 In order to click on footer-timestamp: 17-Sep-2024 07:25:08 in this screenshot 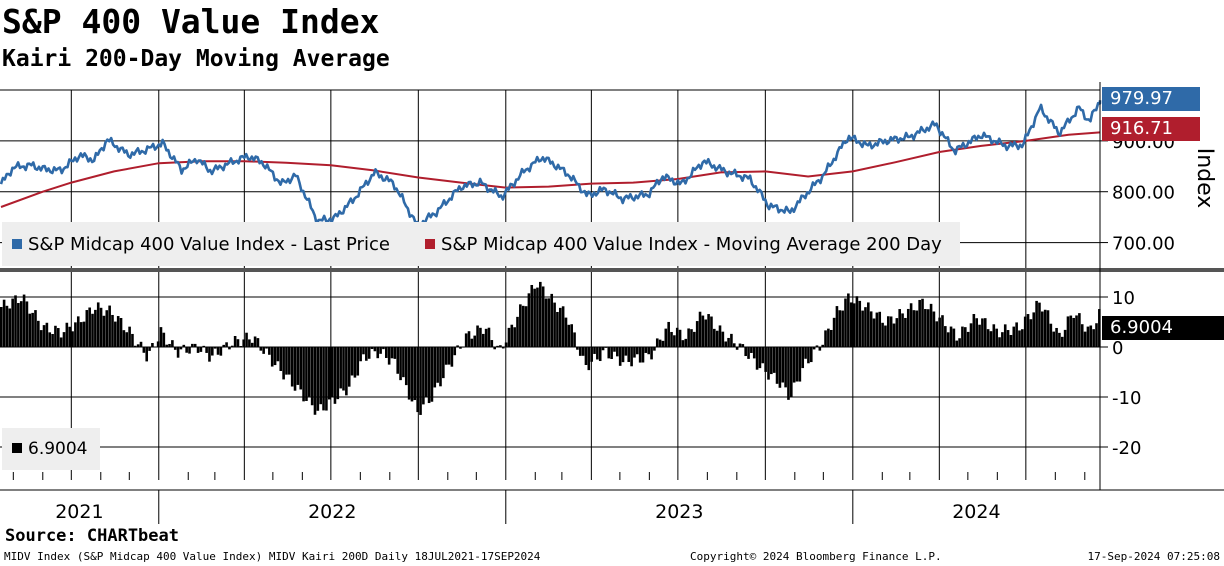, I will do `click(1153, 556)`.